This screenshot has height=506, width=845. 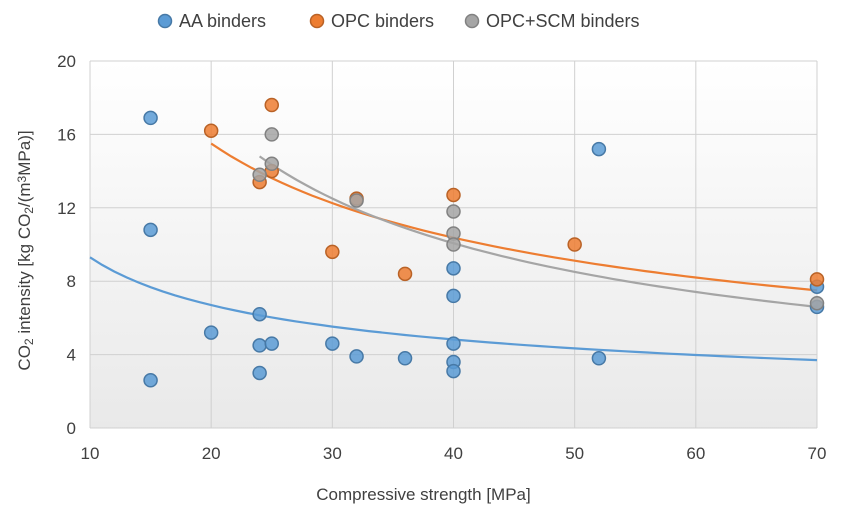 I want to click on y-tick-label: 0, so click(x=71, y=428).